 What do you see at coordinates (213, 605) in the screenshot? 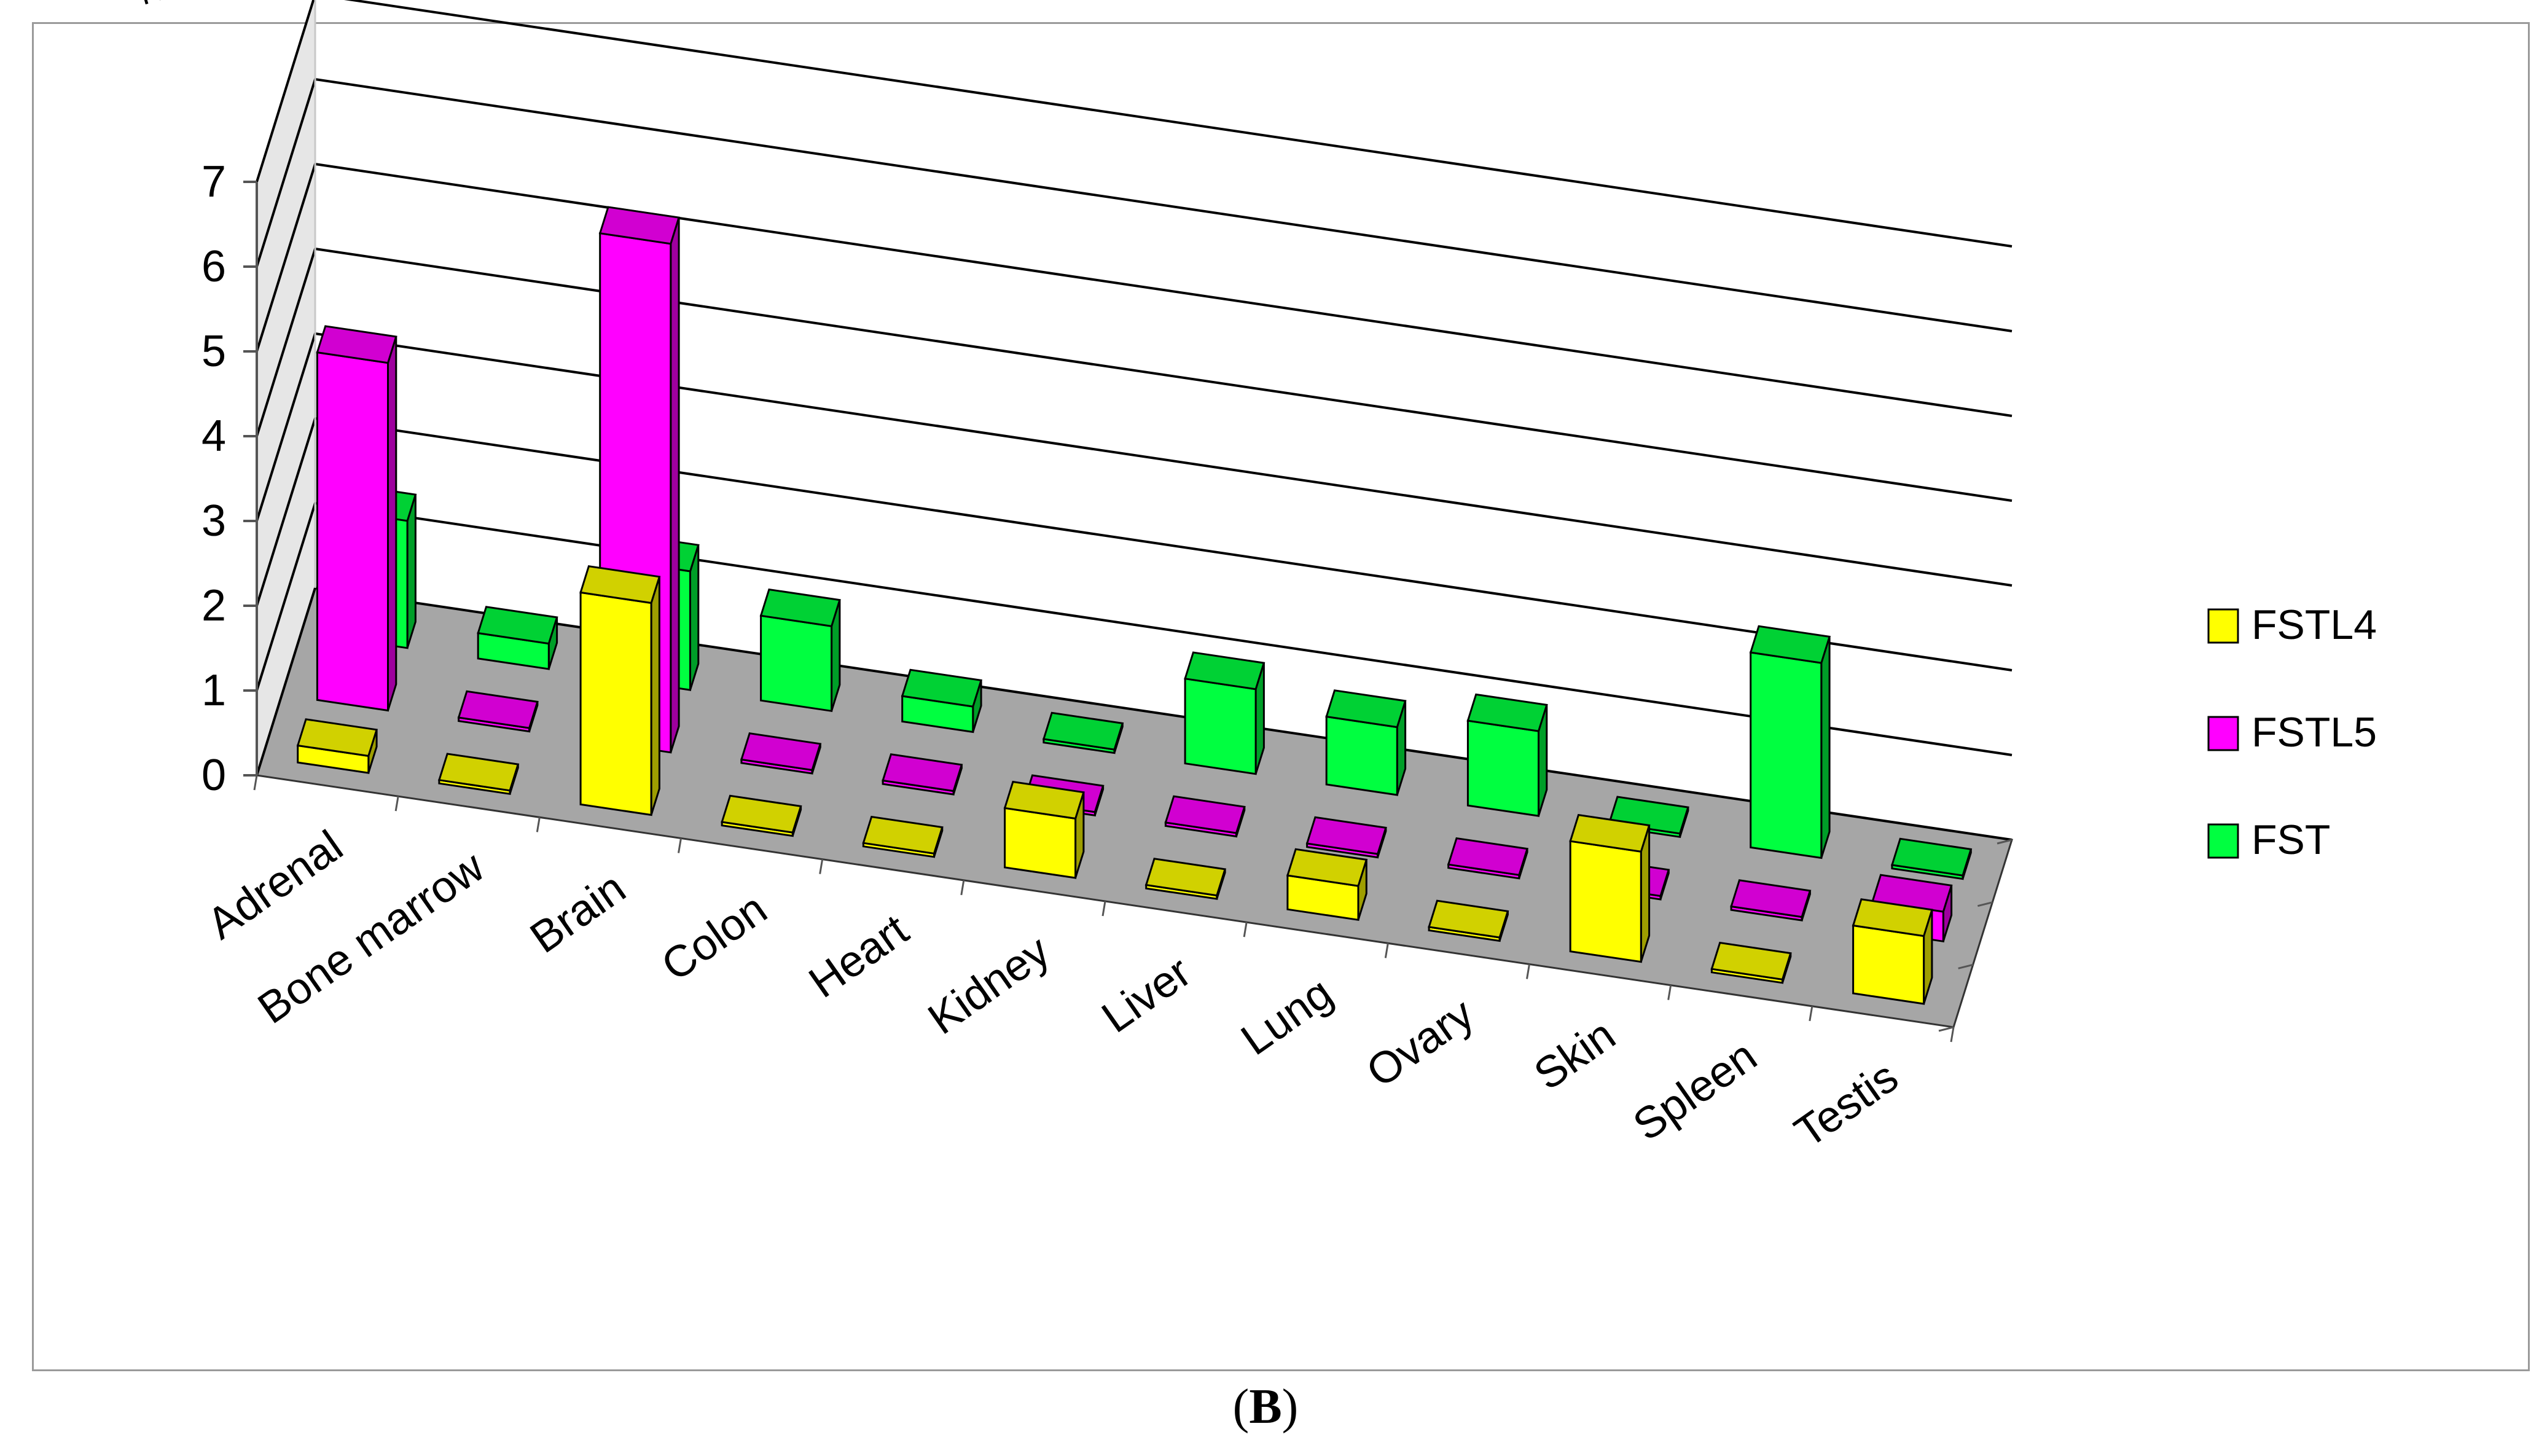
I see `y-tick-label: 2` at bounding box center [213, 605].